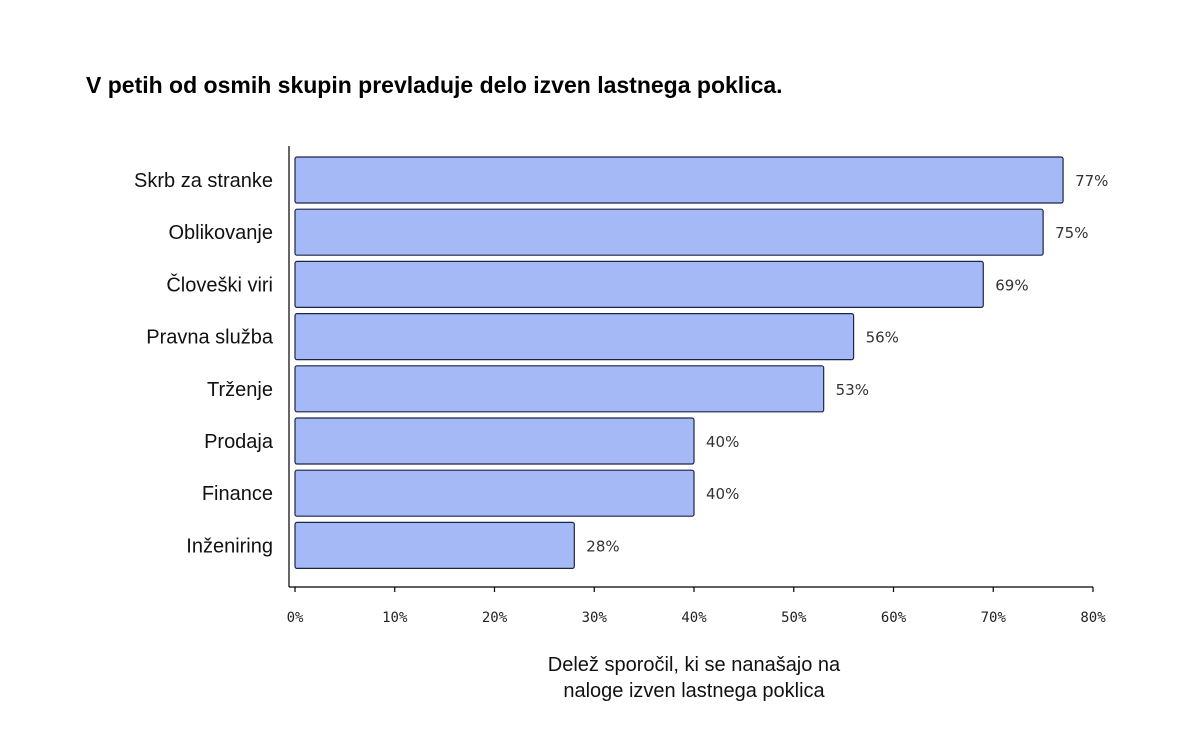 This screenshot has height=747, width=1200. What do you see at coordinates (994, 618) in the screenshot?
I see `x-tick-label-7: 70%` at bounding box center [994, 618].